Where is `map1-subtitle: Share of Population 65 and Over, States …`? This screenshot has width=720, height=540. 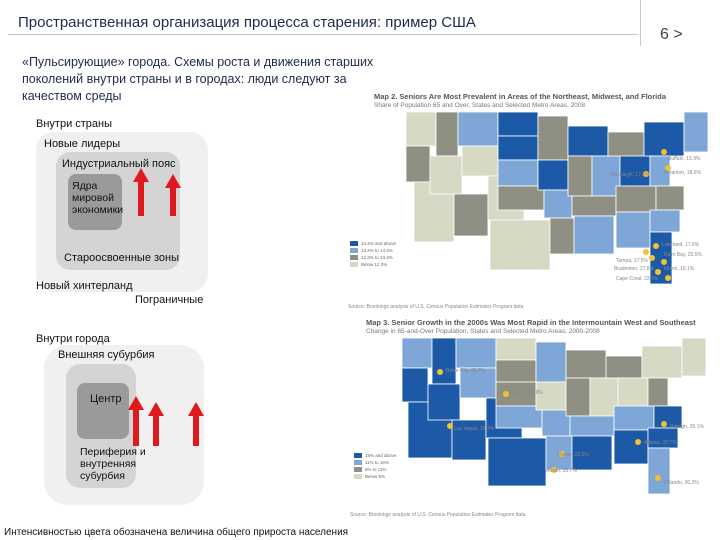
map1-subtitle: Share of Population 65 and Over, States … is located at coordinates (480, 105).